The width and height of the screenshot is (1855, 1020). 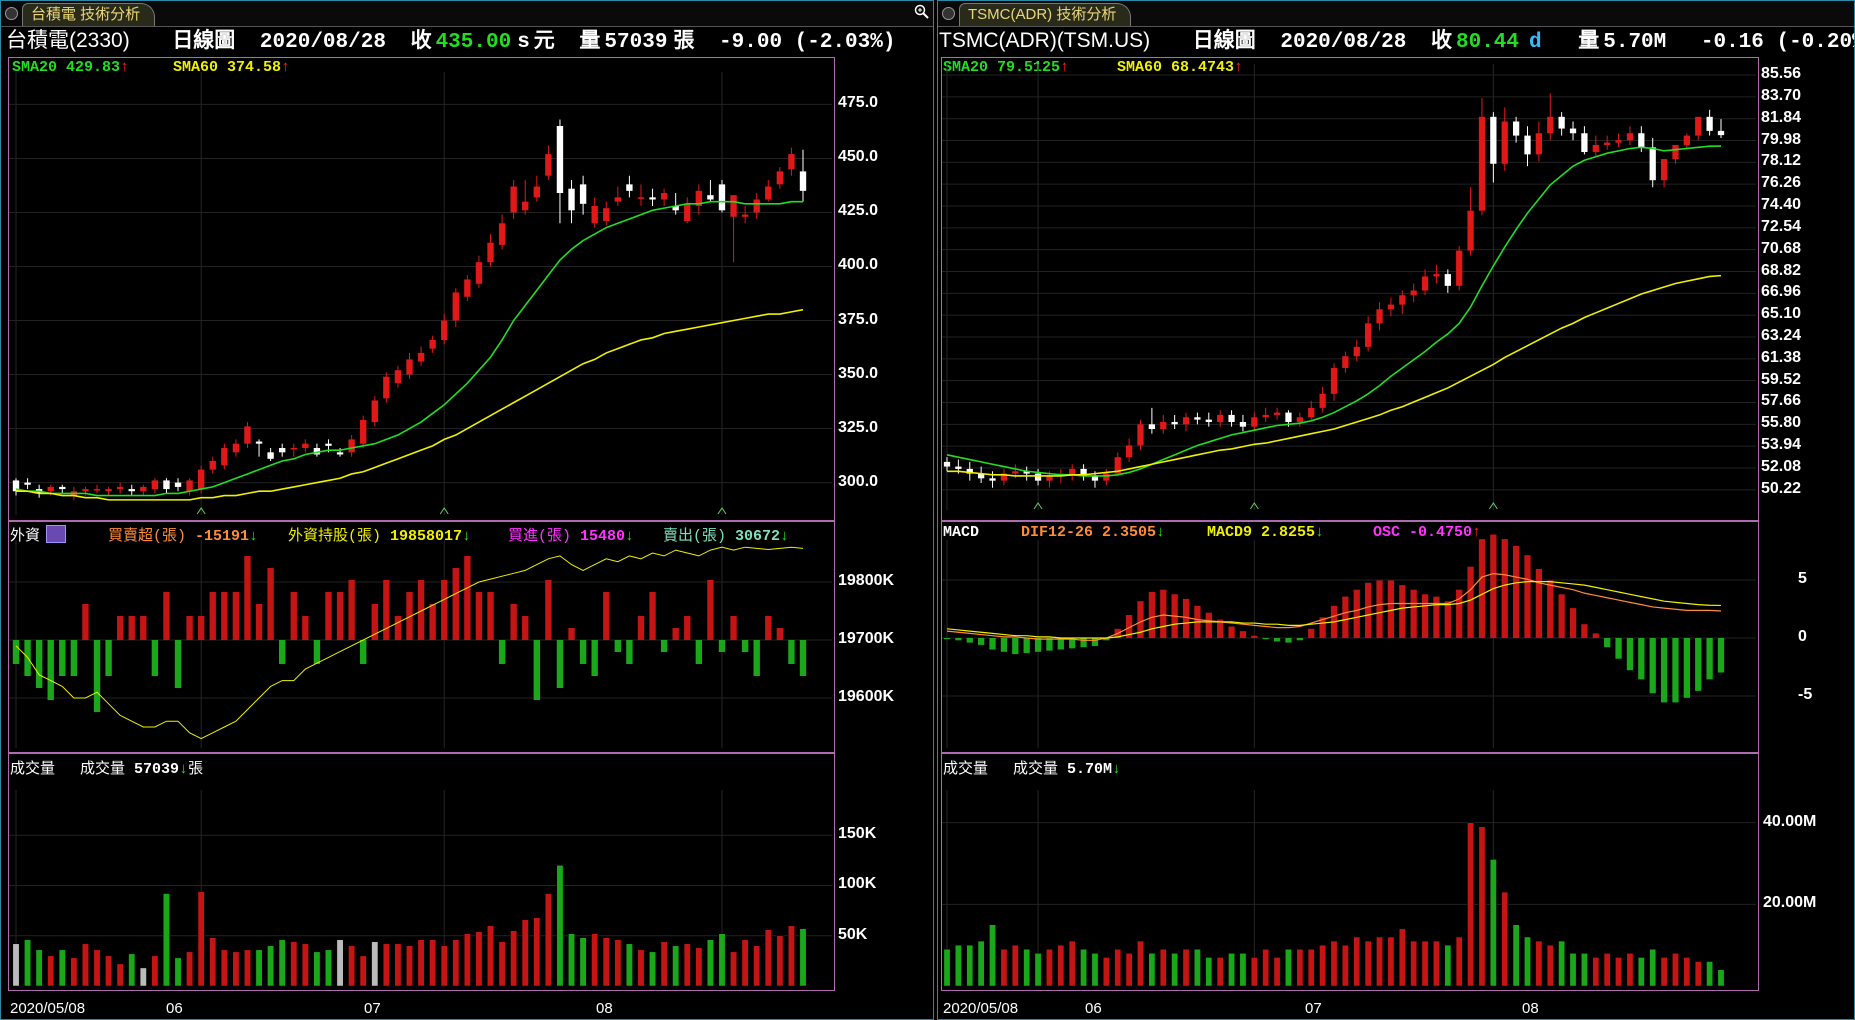 What do you see at coordinates (1350, 637) in the screenshot?
I see `macd-panel` at bounding box center [1350, 637].